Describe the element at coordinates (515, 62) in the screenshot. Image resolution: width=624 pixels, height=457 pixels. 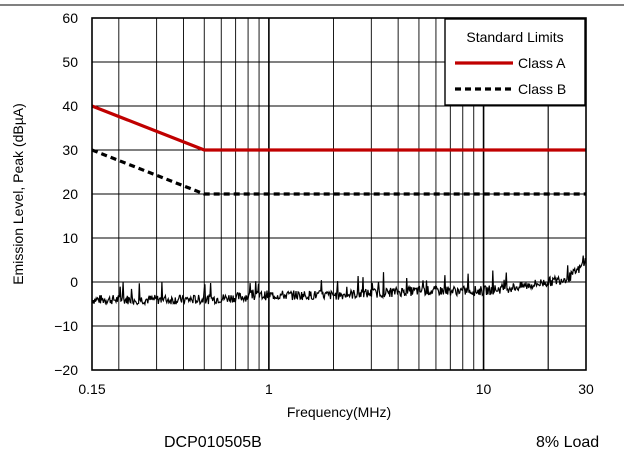
I see `legend: Standard Limits Class A Class B` at that location.